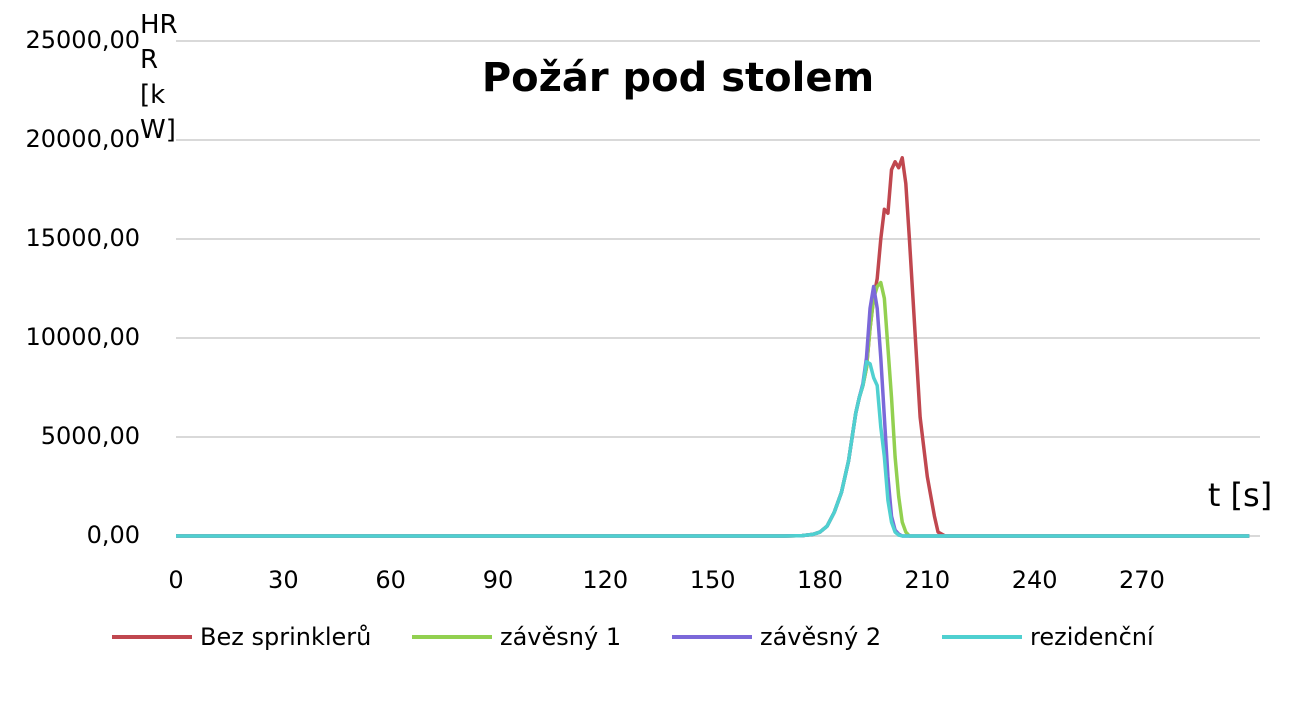 The height and width of the screenshot is (704, 1314). Describe the element at coordinates (113, 535) in the screenshot. I see `y-tick-label: 0,00` at that location.